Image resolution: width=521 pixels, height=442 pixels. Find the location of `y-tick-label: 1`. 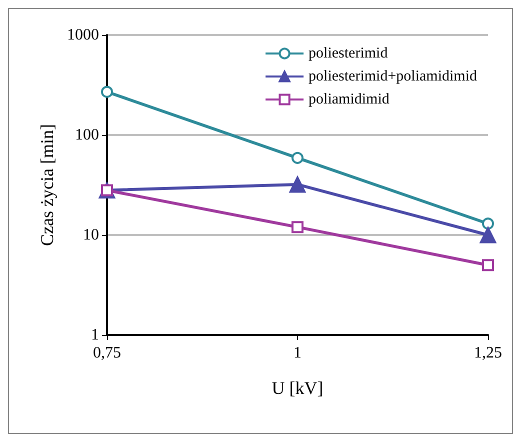

y-tick-label: 1 is located at coordinates (95, 335).